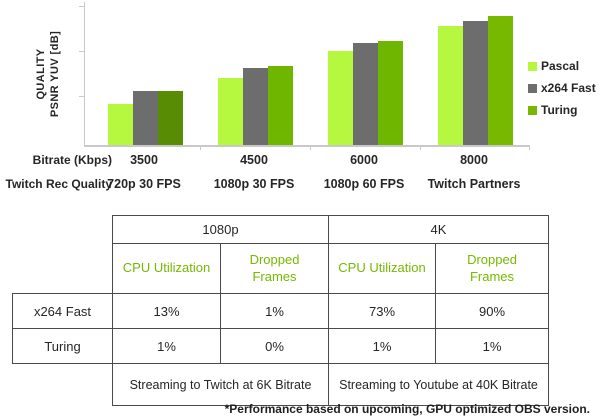 The width and height of the screenshot is (600, 420). I want to click on footer-twitch-bitrate: Streaming to Twitch at 6K Bitrate, so click(220, 384).